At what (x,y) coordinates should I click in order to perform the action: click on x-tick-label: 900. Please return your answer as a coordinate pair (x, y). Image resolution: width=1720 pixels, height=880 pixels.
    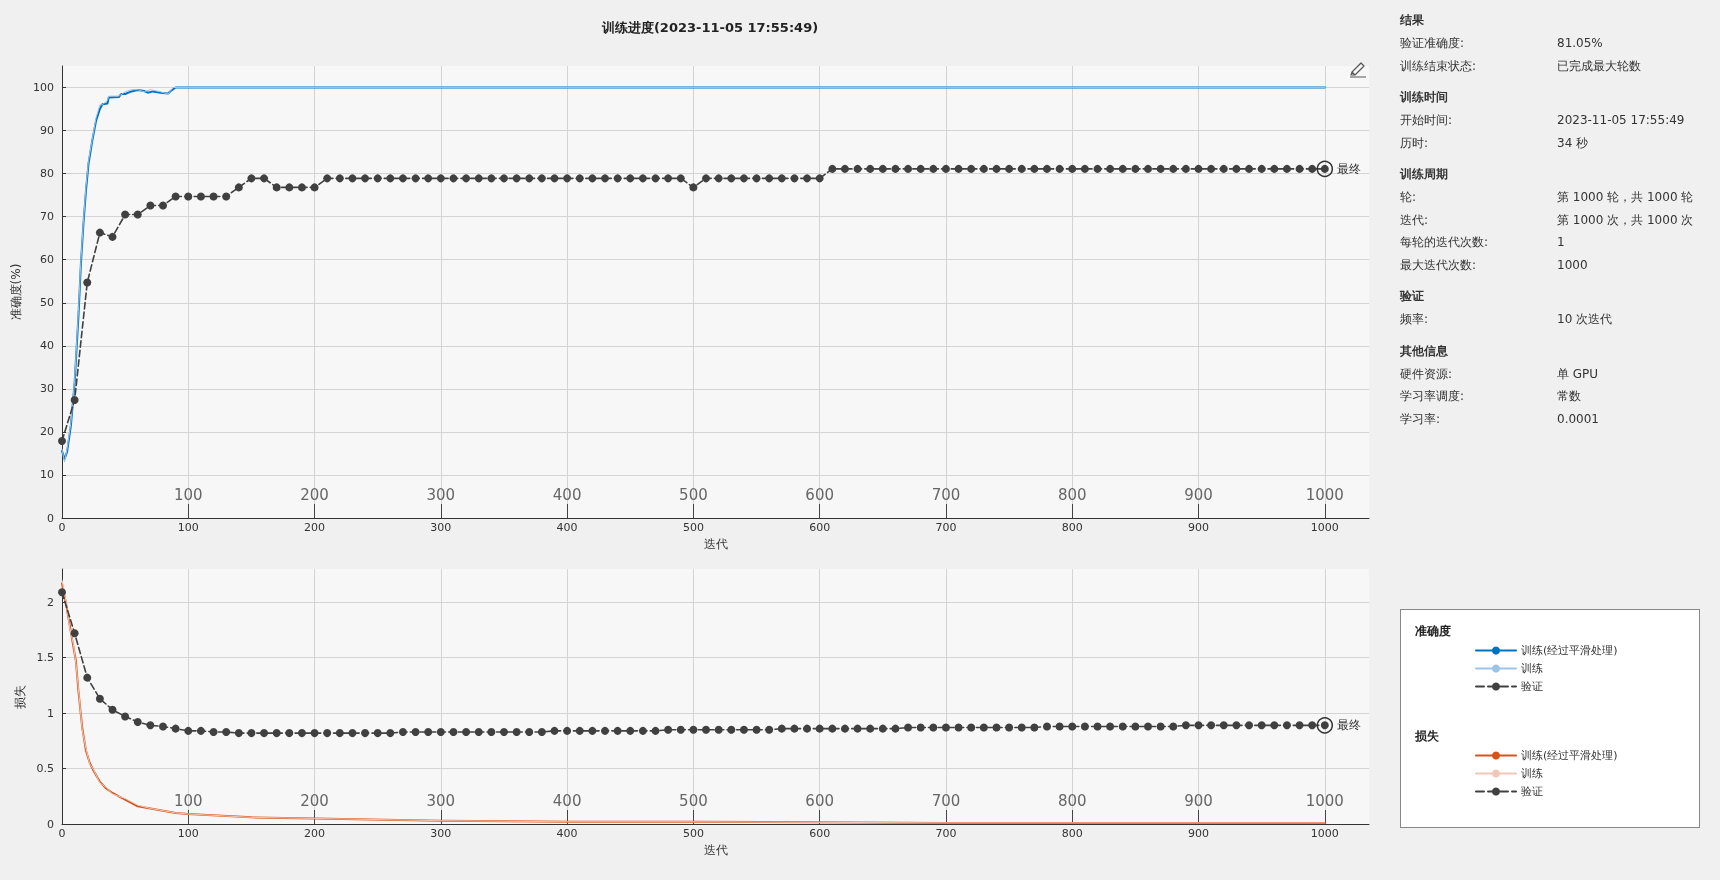
    Looking at the image, I should click on (1199, 527).